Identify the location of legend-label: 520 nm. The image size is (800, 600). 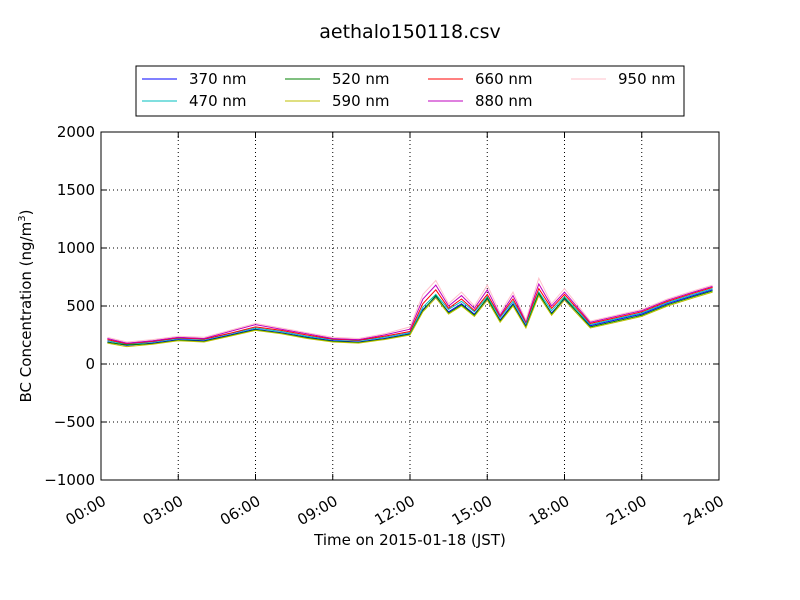
(361, 79).